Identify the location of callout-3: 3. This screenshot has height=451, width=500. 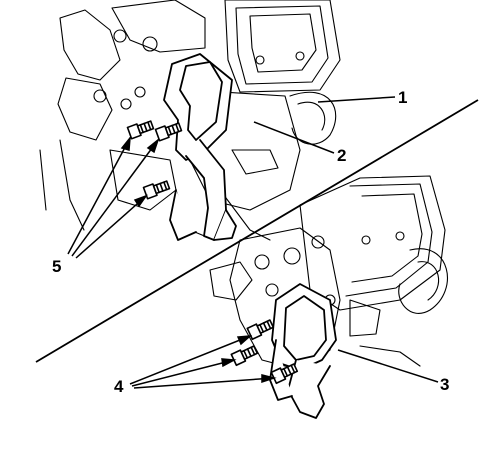
(444, 384).